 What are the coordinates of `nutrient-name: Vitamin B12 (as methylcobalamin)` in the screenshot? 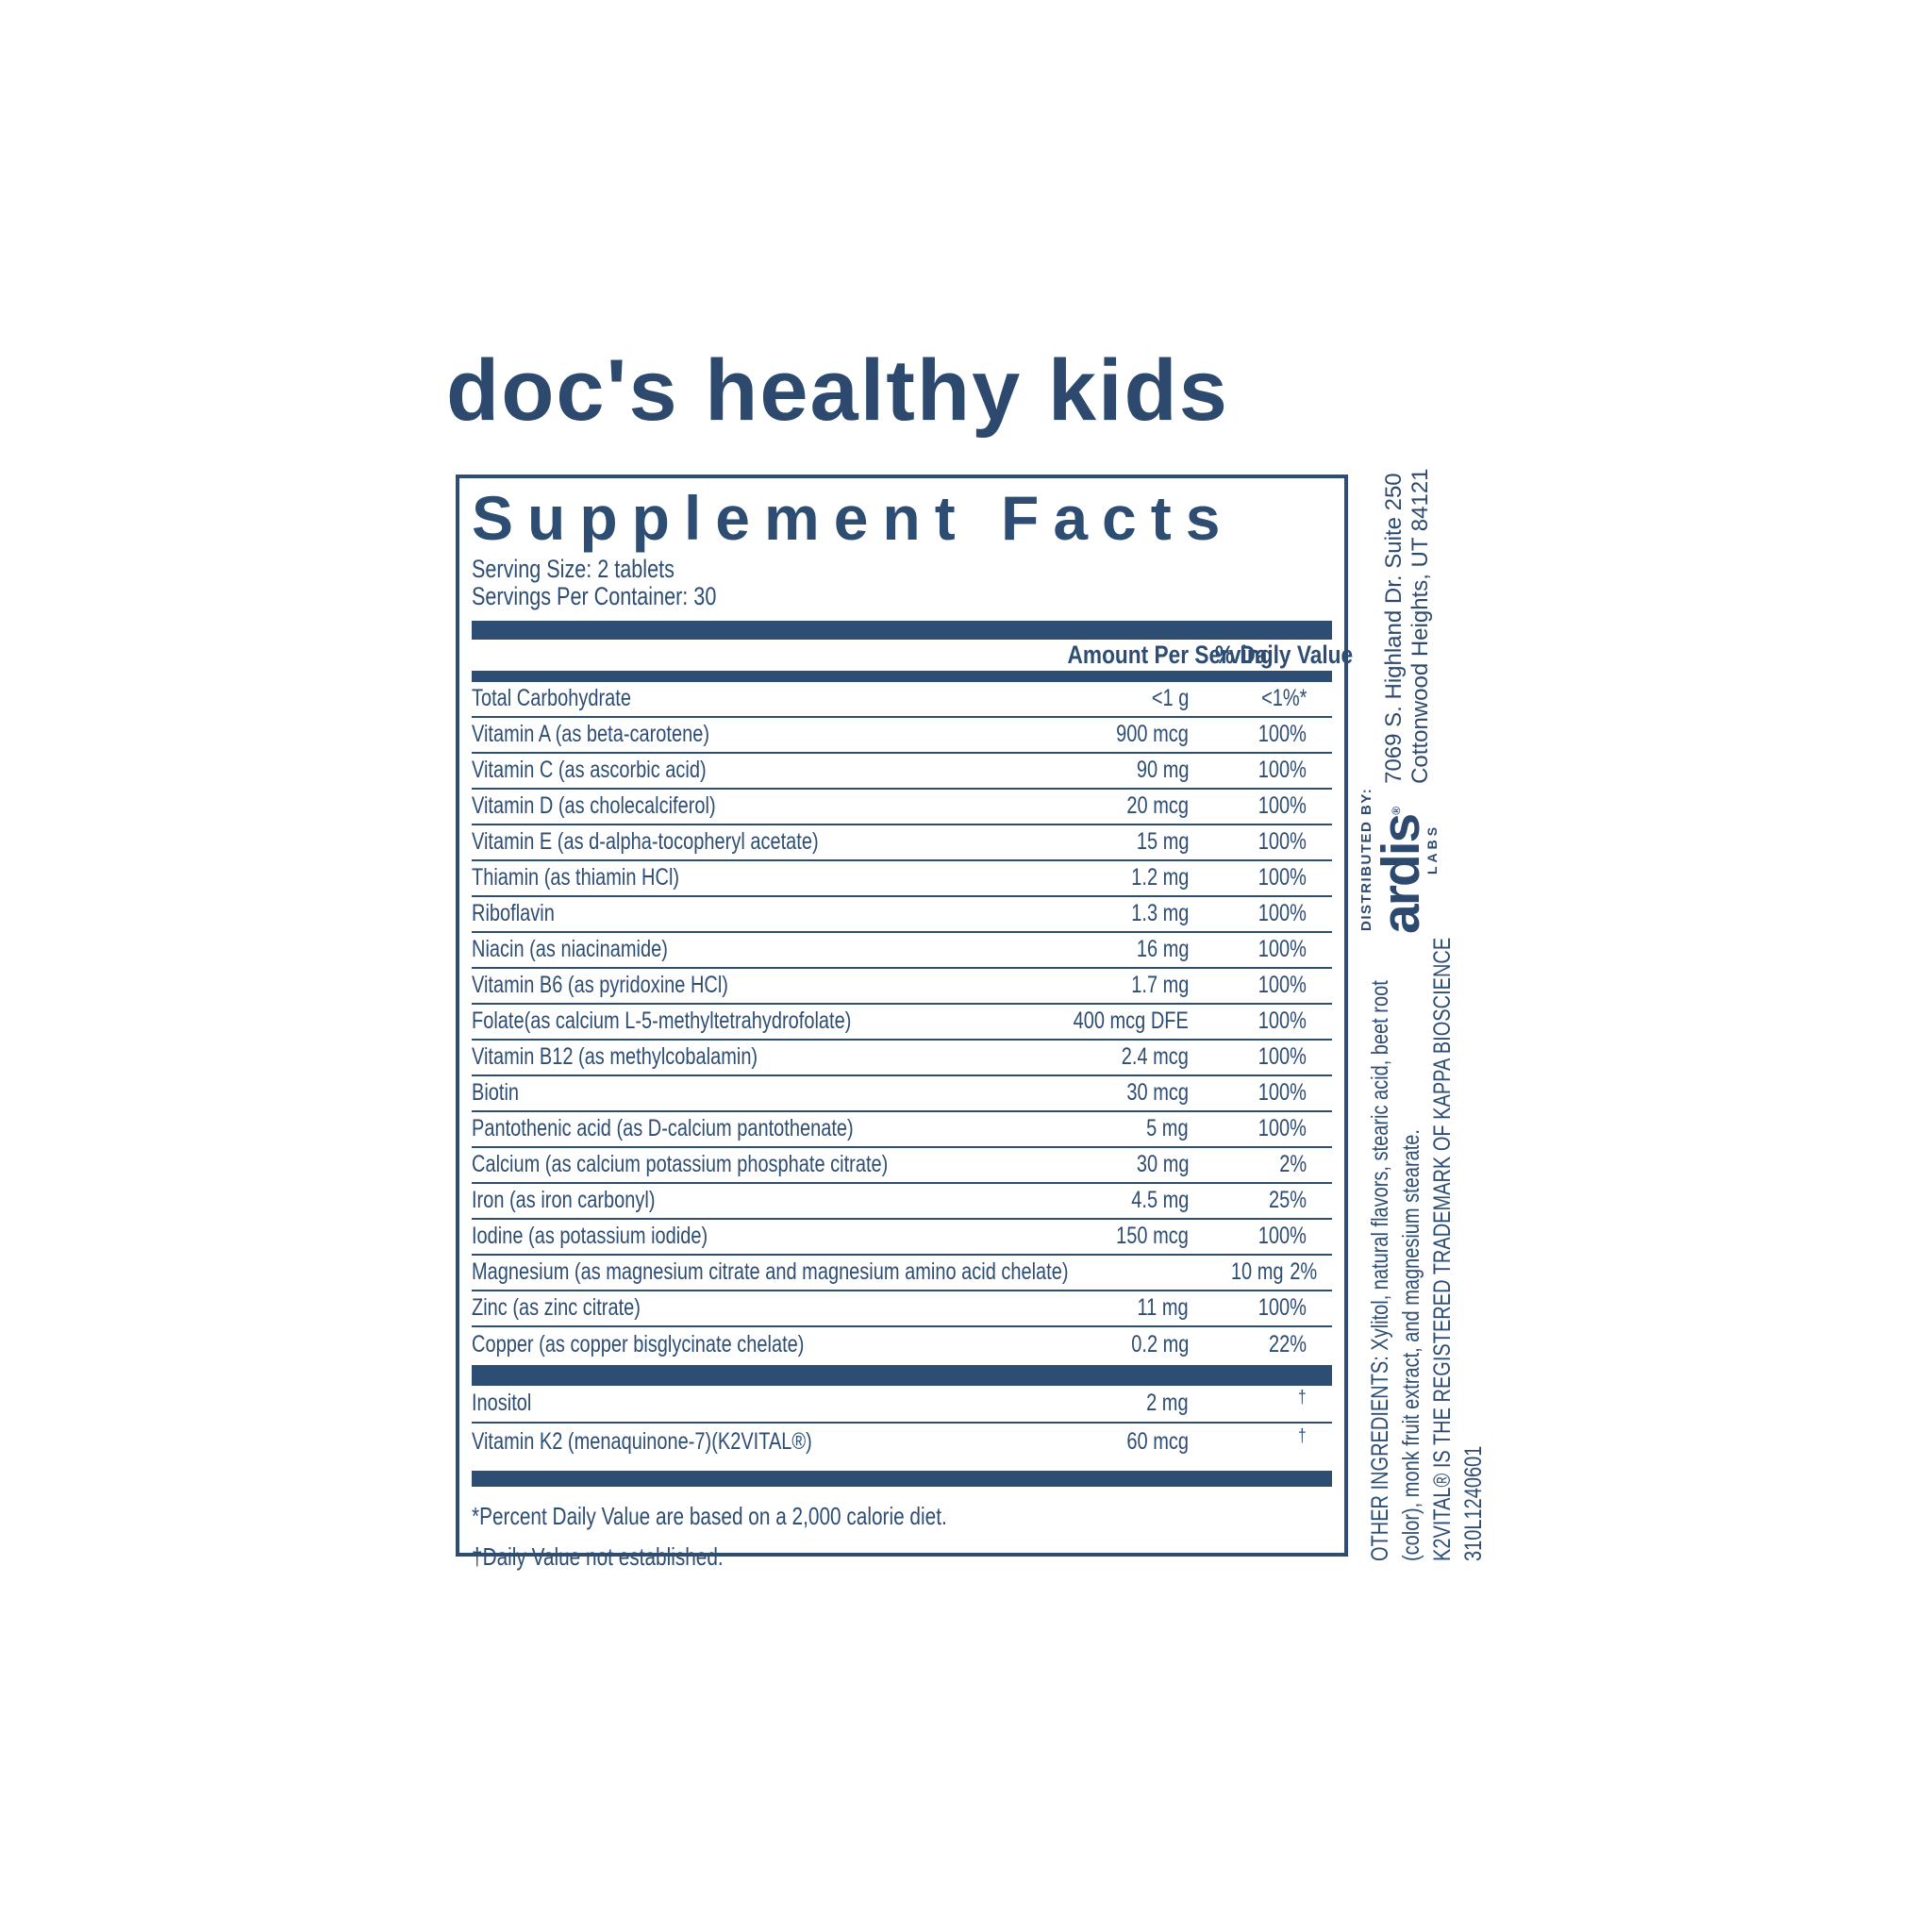 It's located at (615, 1057).